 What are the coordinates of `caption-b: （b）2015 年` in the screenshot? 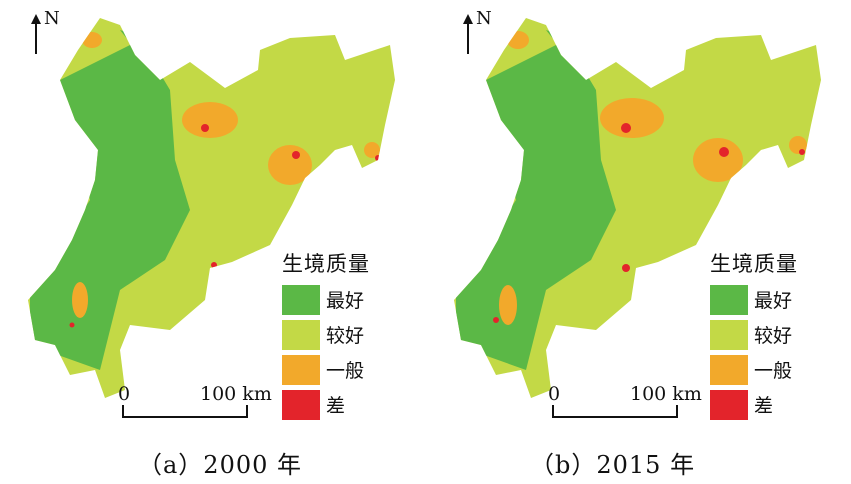 It's located at (613, 465).